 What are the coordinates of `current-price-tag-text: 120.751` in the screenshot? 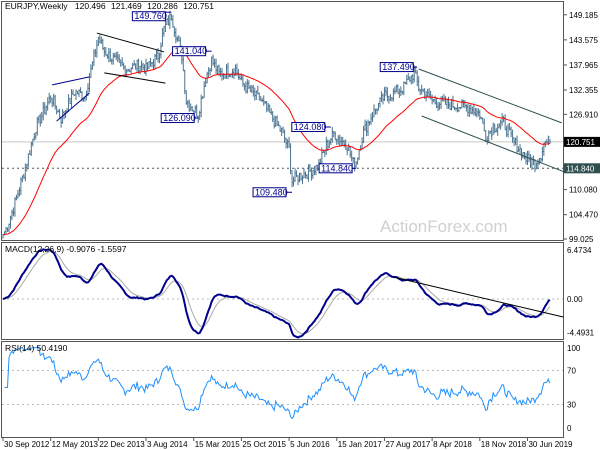 It's located at (580, 142).